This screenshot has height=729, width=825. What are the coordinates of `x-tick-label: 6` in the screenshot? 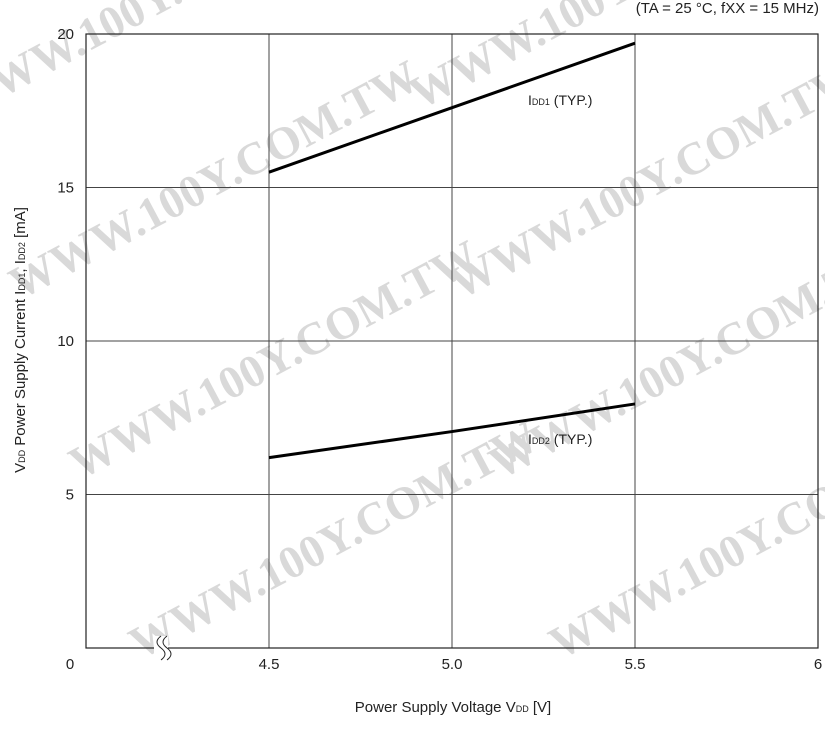 It's located at (818, 664).